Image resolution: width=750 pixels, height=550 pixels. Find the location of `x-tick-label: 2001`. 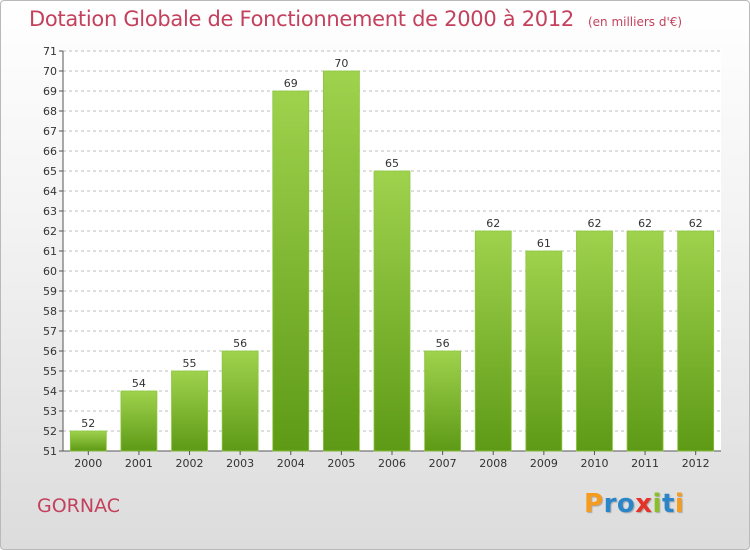

x-tick-label: 2001 is located at coordinates (139, 463).